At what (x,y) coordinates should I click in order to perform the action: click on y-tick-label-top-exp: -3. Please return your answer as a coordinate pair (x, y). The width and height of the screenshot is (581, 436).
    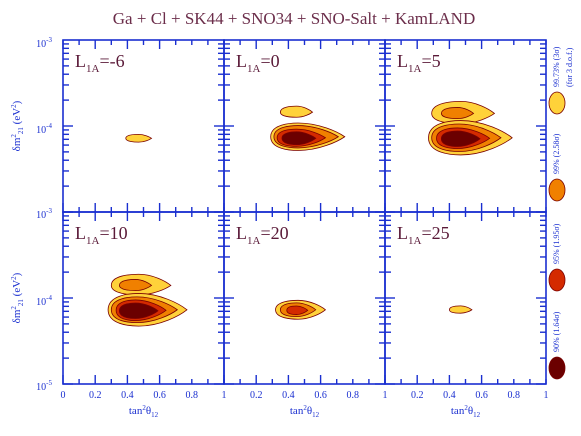
    Looking at the image, I should click on (49, 40).